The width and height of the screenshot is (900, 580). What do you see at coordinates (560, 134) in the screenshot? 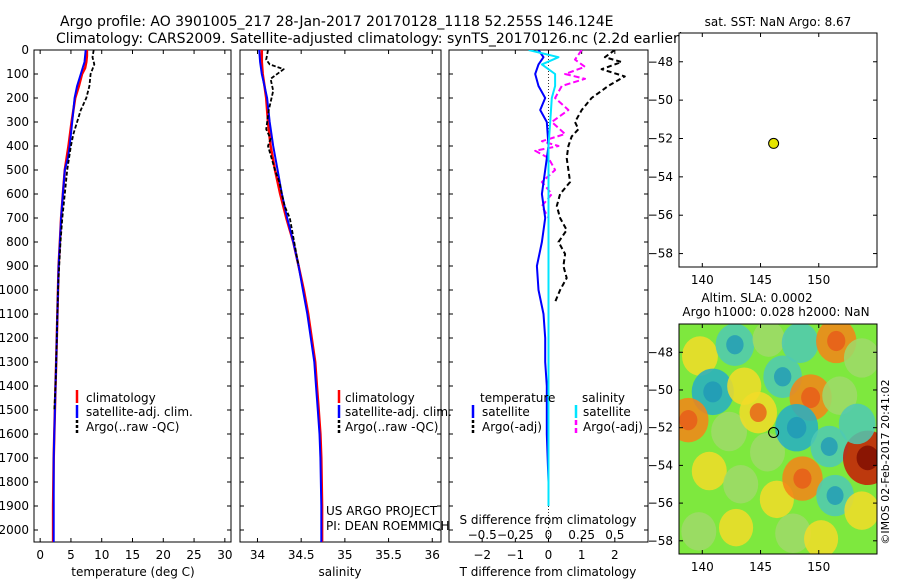
I see `s-argo-difference-line` at bounding box center [560, 134].